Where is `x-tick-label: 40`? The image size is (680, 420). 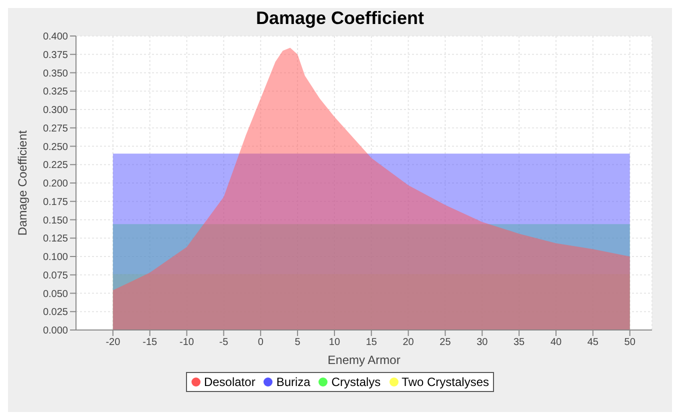 x-tick-label: 40 is located at coordinates (556, 342).